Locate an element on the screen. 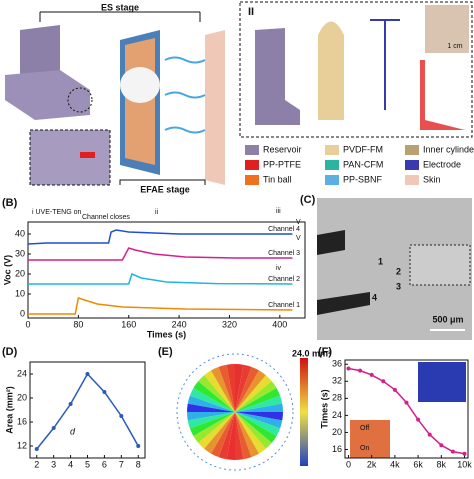 The image size is (474, 479). x-tick-label: 4 is located at coordinates (70, 464).